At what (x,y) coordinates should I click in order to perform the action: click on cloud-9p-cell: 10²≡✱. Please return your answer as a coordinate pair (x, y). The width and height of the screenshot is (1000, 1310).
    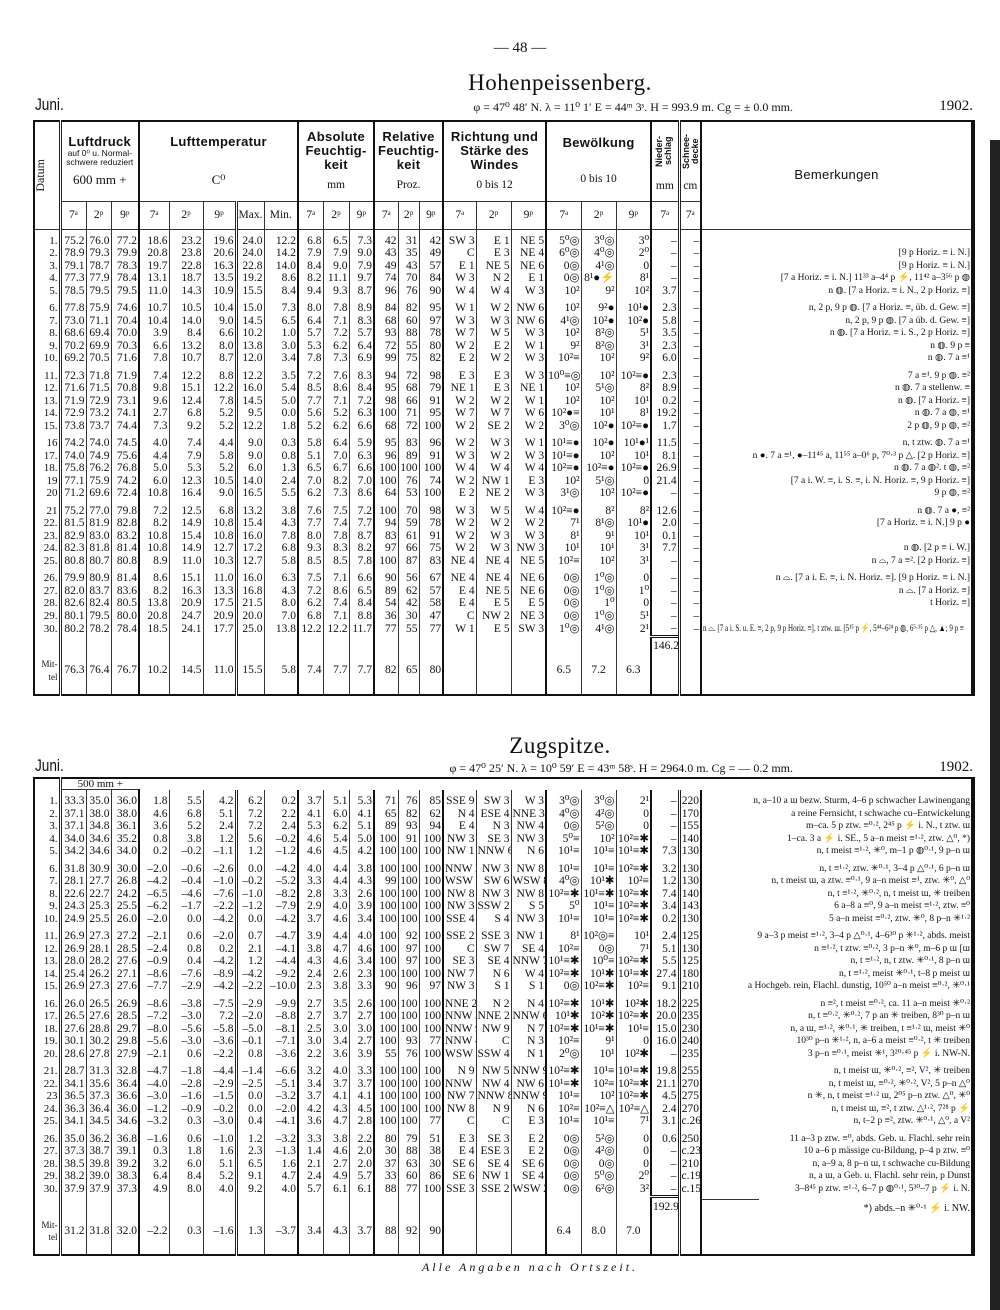
    Looking at the image, I should click on (633, 893).